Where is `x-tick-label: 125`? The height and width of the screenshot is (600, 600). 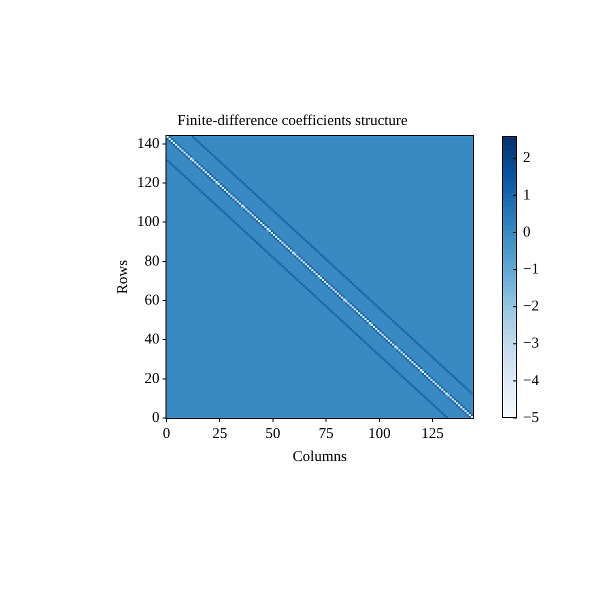
x-tick-label: 125 is located at coordinates (432, 434).